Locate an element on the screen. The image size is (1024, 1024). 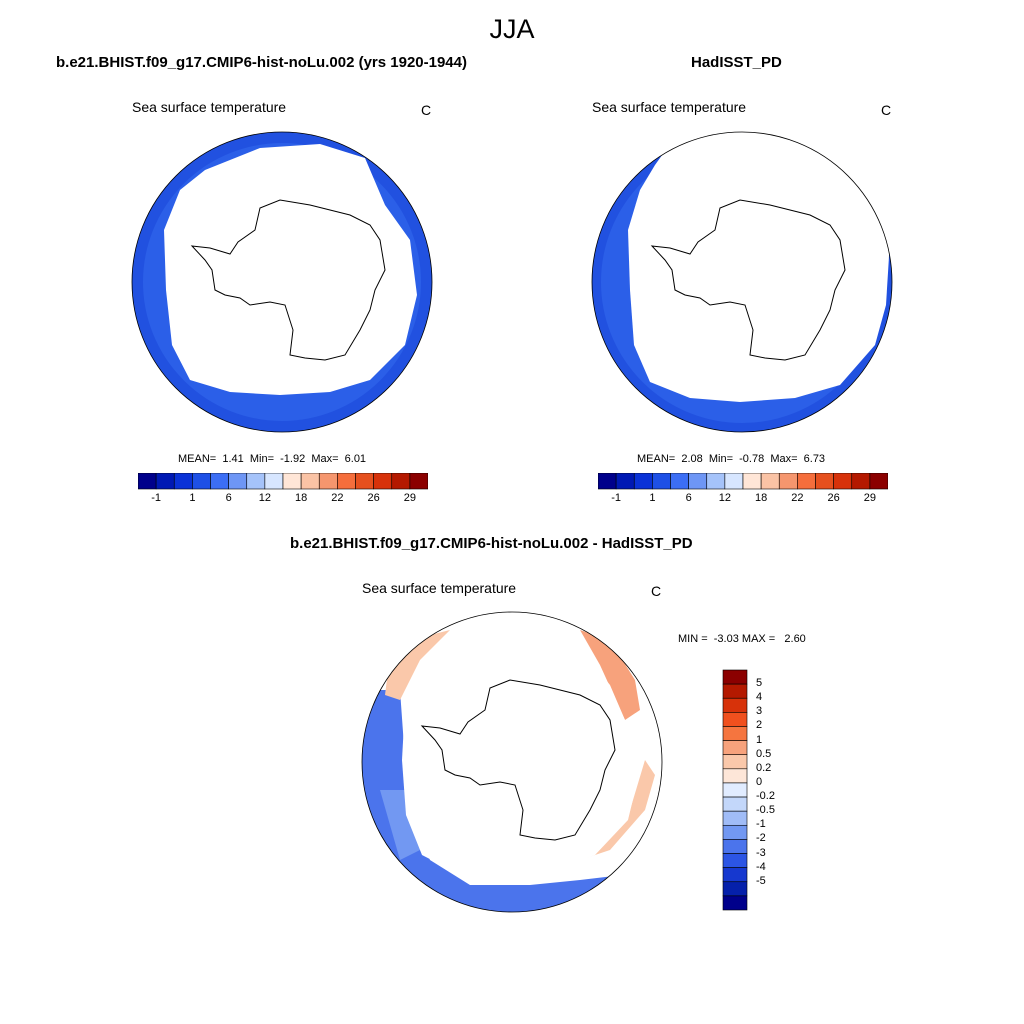
panel1-colorbar is located at coordinates (283, 481).